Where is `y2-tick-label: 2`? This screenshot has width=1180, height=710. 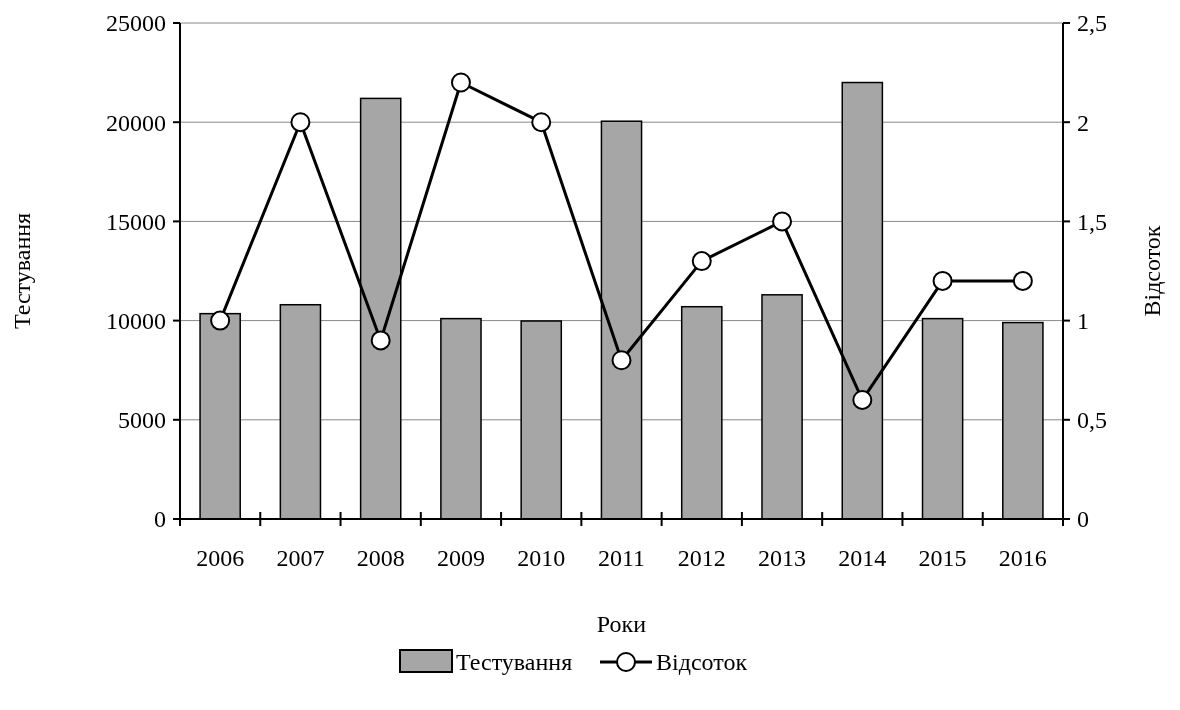
y2-tick-label: 2 is located at coordinates (1083, 122).